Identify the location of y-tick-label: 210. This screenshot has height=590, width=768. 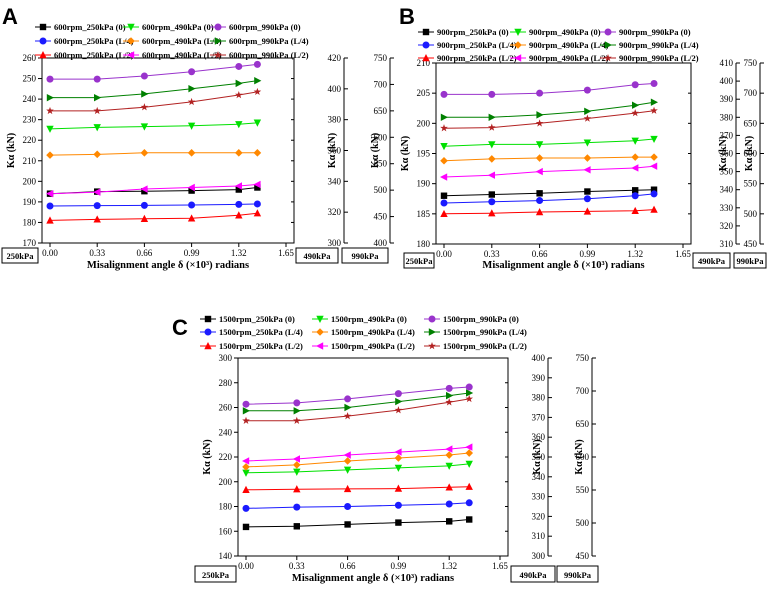
(30, 161).